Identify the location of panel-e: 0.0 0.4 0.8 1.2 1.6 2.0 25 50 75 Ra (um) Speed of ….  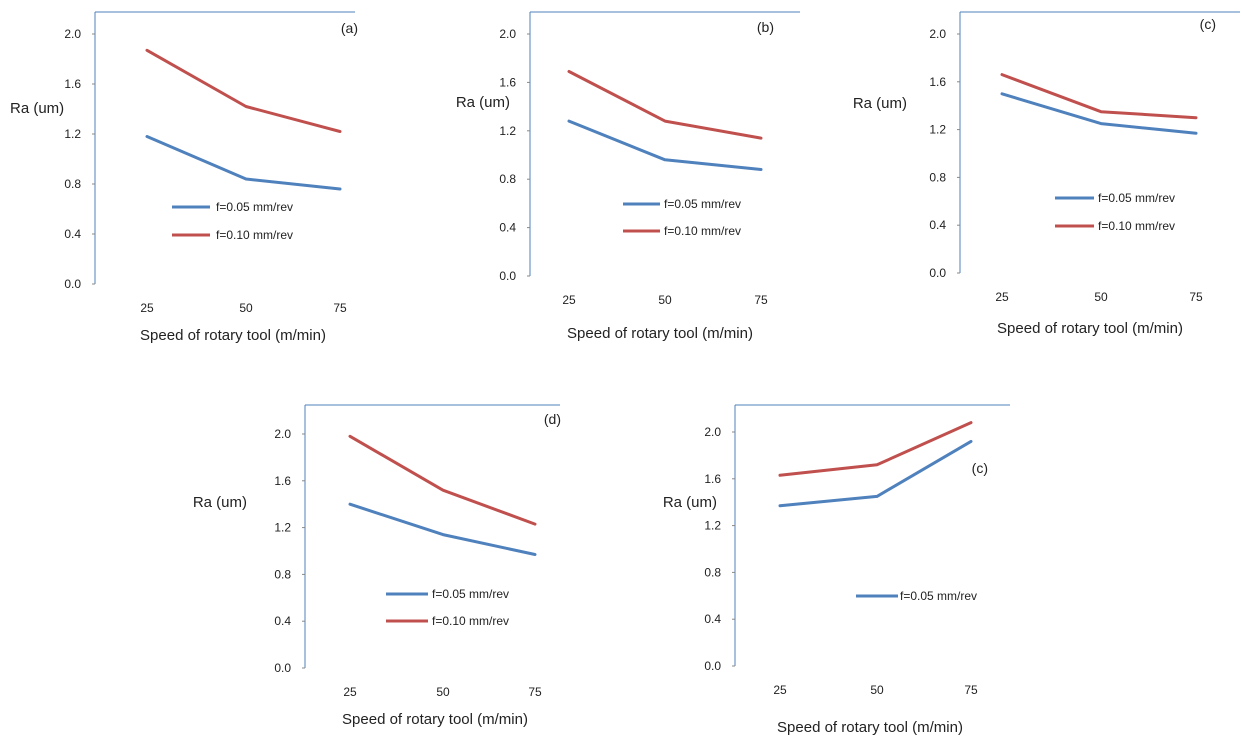
(836, 570).